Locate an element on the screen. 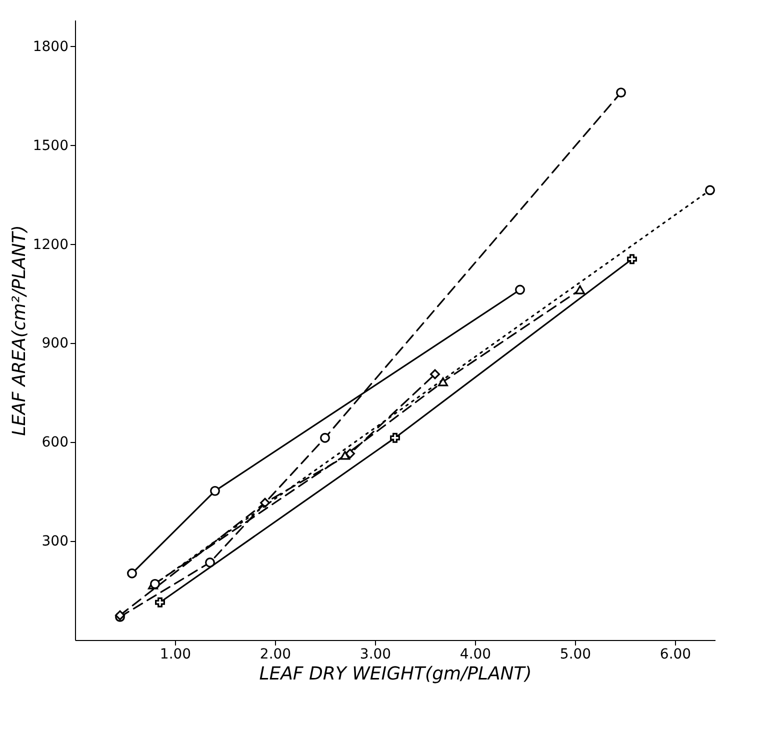  y-tick-label: 1800 is located at coordinates (50, 46).